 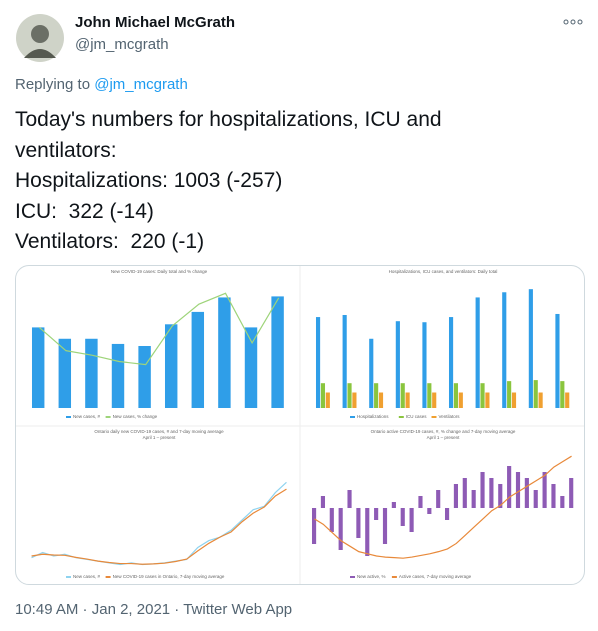 What do you see at coordinates (131, 609) in the screenshot?
I see `date: Jan 2, 2021` at bounding box center [131, 609].